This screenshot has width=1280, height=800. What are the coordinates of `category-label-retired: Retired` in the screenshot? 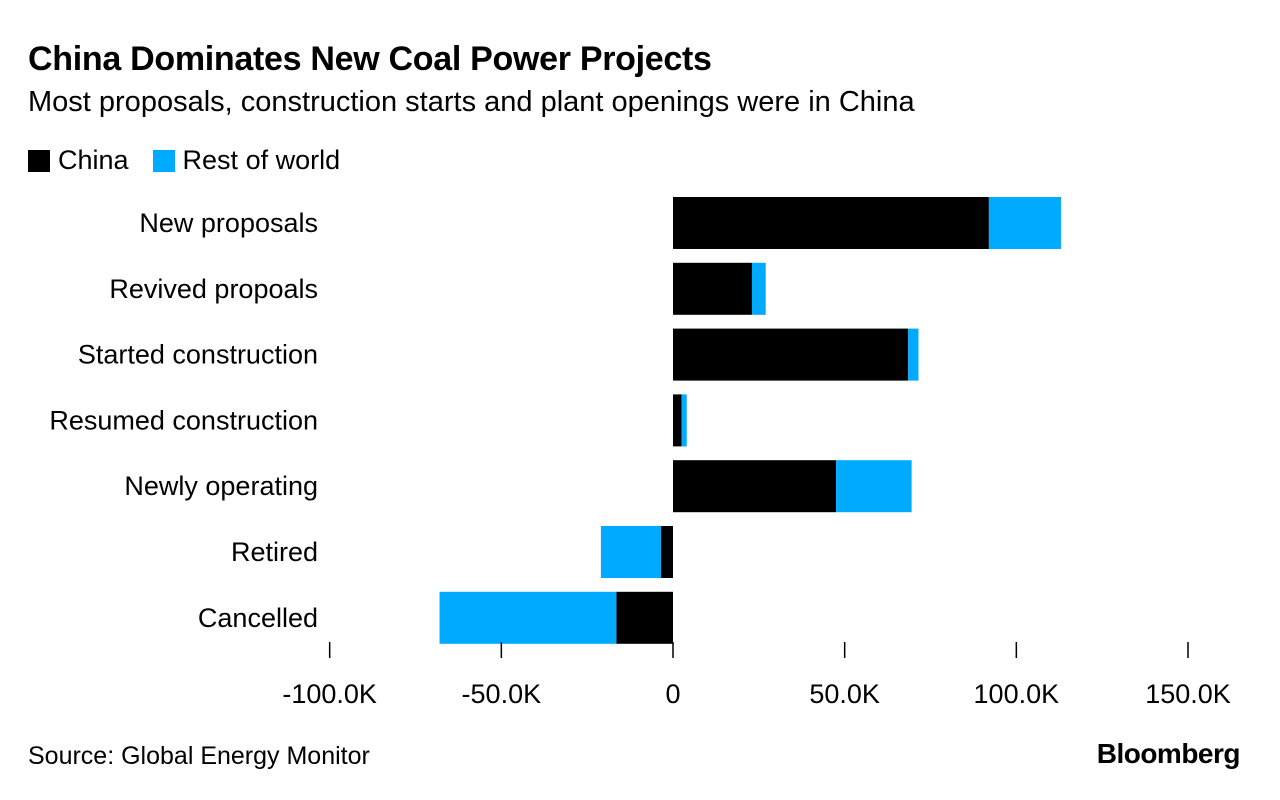 It's located at (274, 552).